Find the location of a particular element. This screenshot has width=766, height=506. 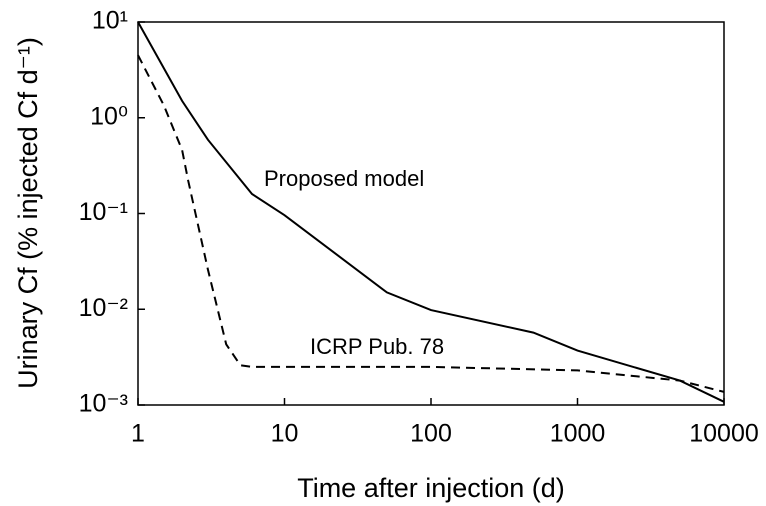

y-tick-label: 10⁻³ is located at coordinates (103, 404).